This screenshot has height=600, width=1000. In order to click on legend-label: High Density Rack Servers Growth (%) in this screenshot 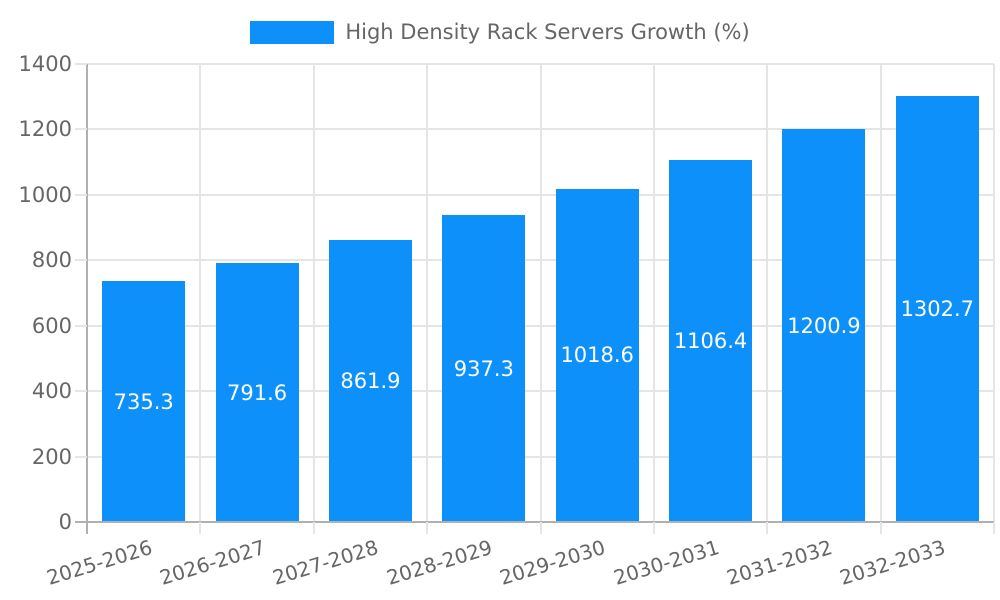, I will do `click(547, 32)`.